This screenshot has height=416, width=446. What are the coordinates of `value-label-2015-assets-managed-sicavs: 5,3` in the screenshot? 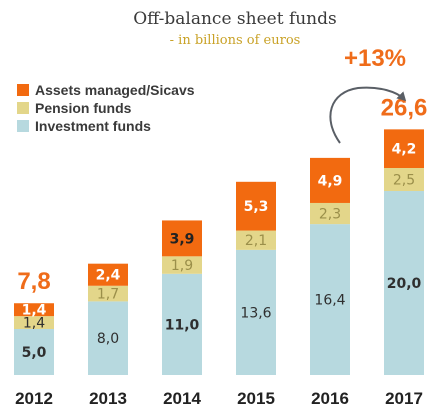 It's located at (256, 207).